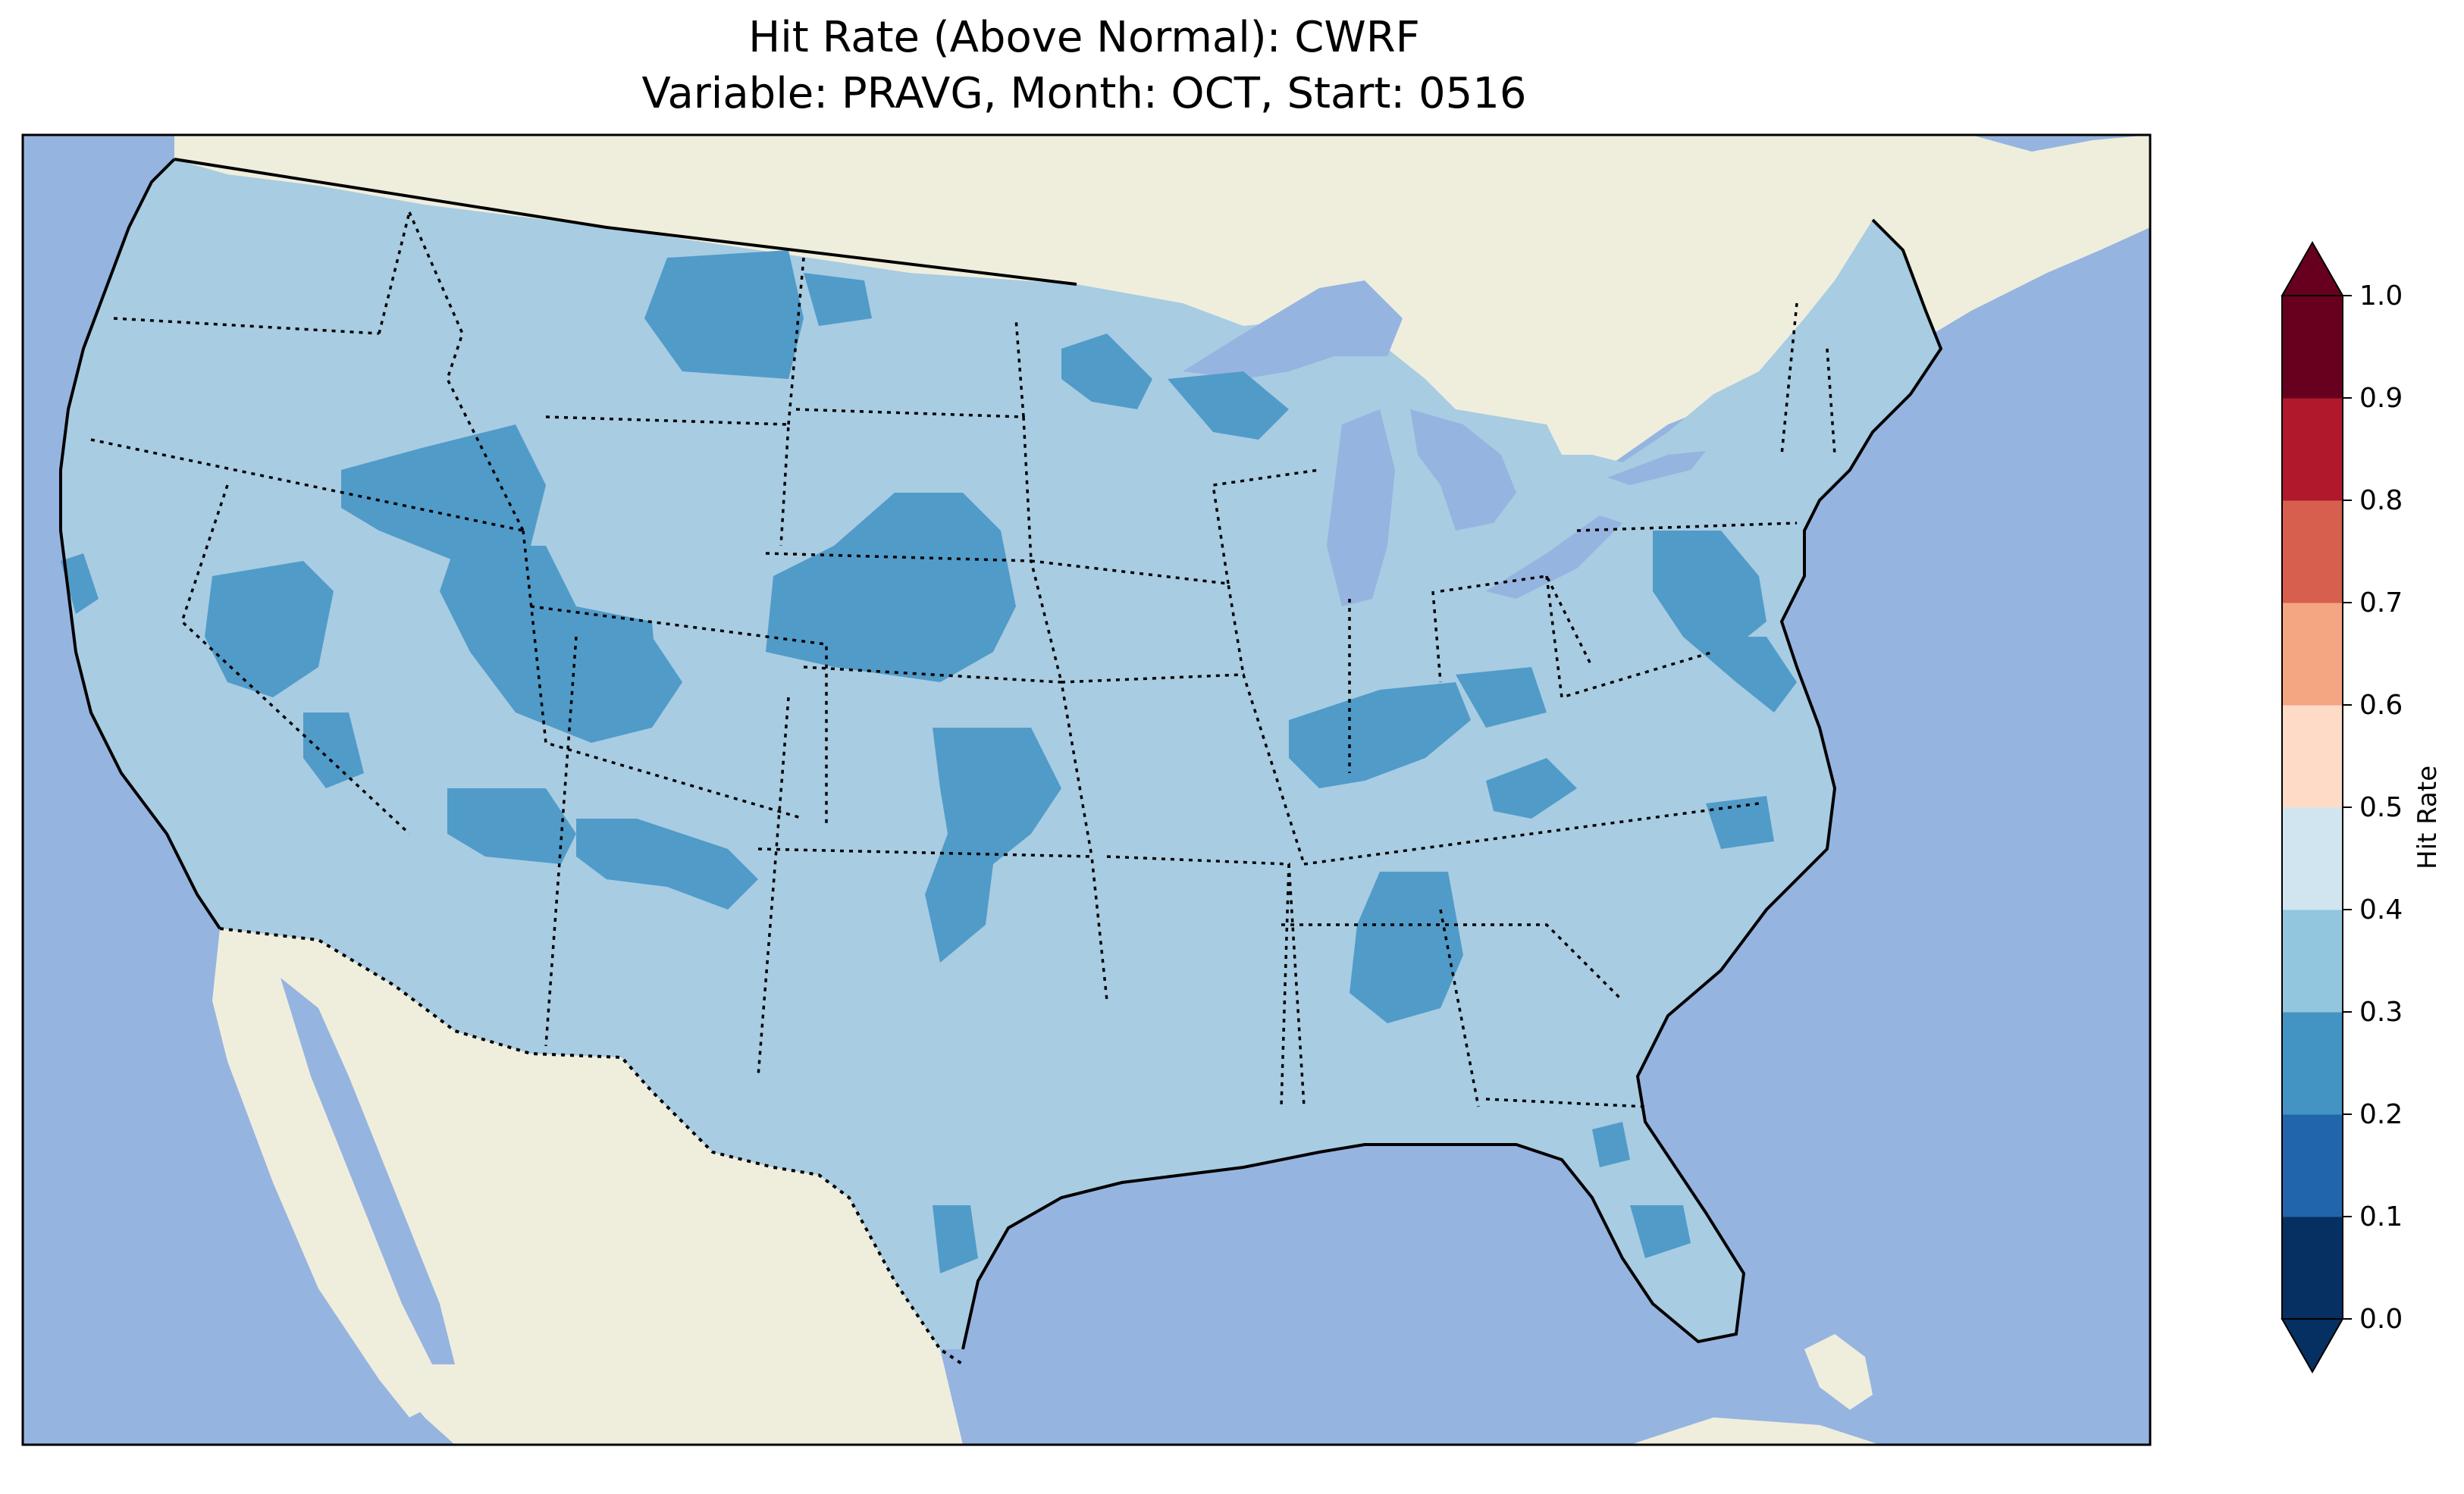 The height and width of the screenshot is (1494, 2464). What do you see at coordinates (2381, 500) in the screenshot?
I see `colorbar-tick-label: 0.8` at bounding box center [2381, 500].